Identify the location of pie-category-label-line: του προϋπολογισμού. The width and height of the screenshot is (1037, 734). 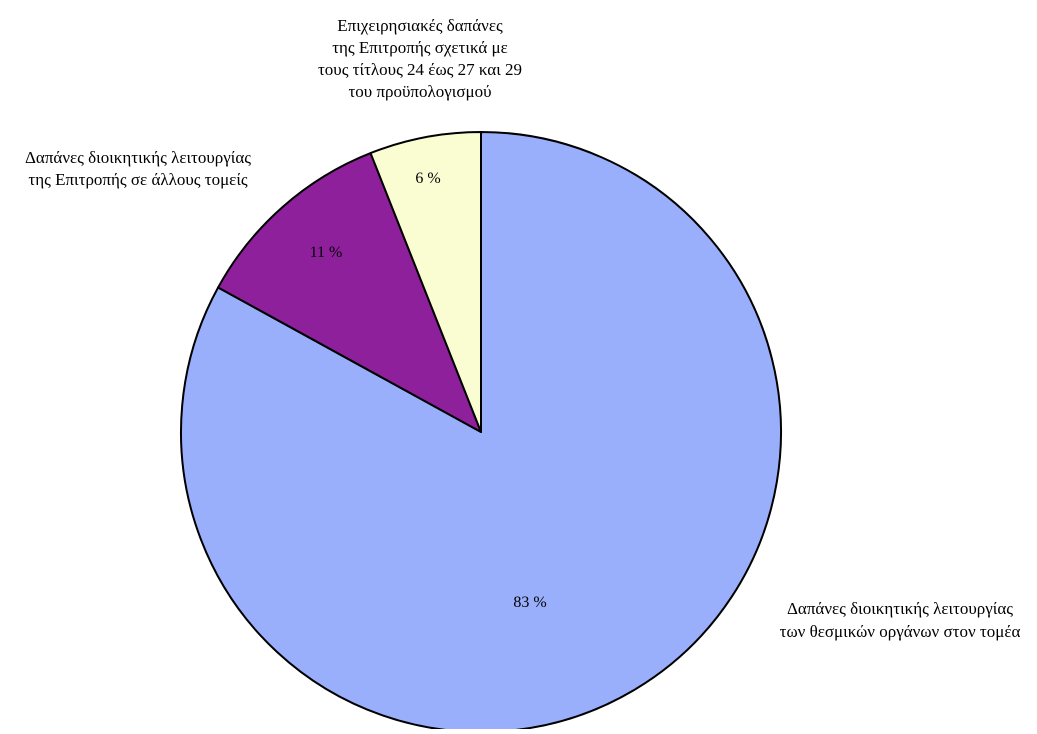
(419, 91).